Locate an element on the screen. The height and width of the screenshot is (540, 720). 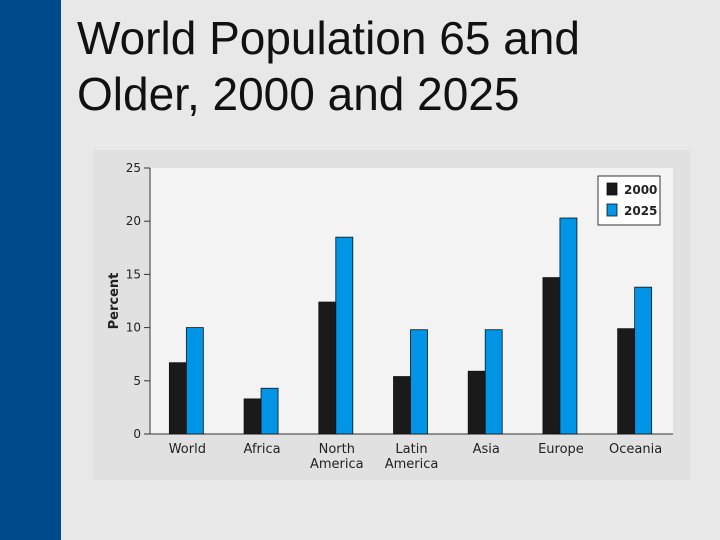
x-tick-label: Africa is located at coordinates (262, 449).